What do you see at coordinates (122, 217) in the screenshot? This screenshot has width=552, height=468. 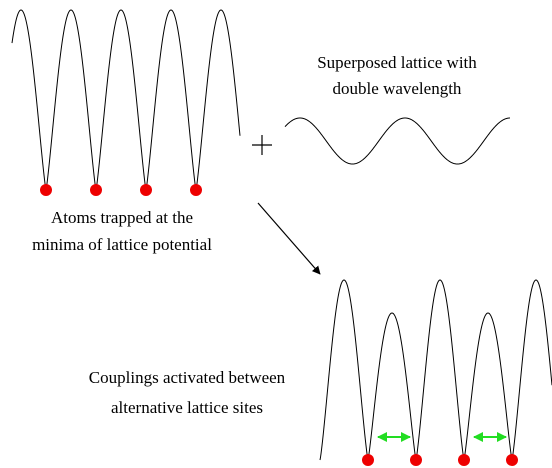 I see `label: Atoms trapped at the` at bounding box center [122, 217].